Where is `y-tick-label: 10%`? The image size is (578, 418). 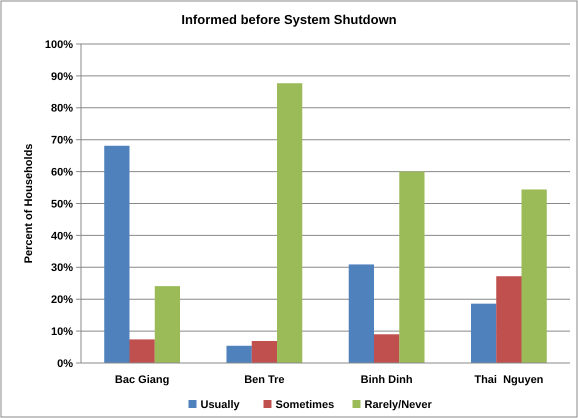 y-tick-label: 10% is located at coordinates (62, 332).